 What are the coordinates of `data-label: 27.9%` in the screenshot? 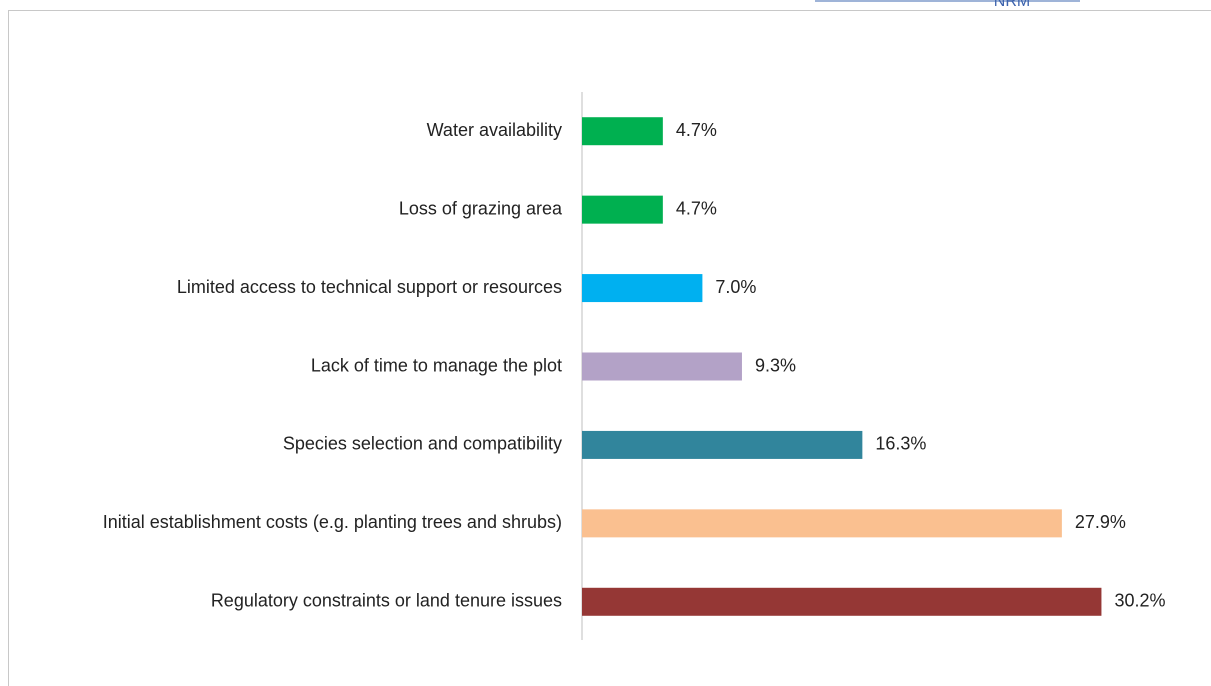 It's located at (1100, 522).